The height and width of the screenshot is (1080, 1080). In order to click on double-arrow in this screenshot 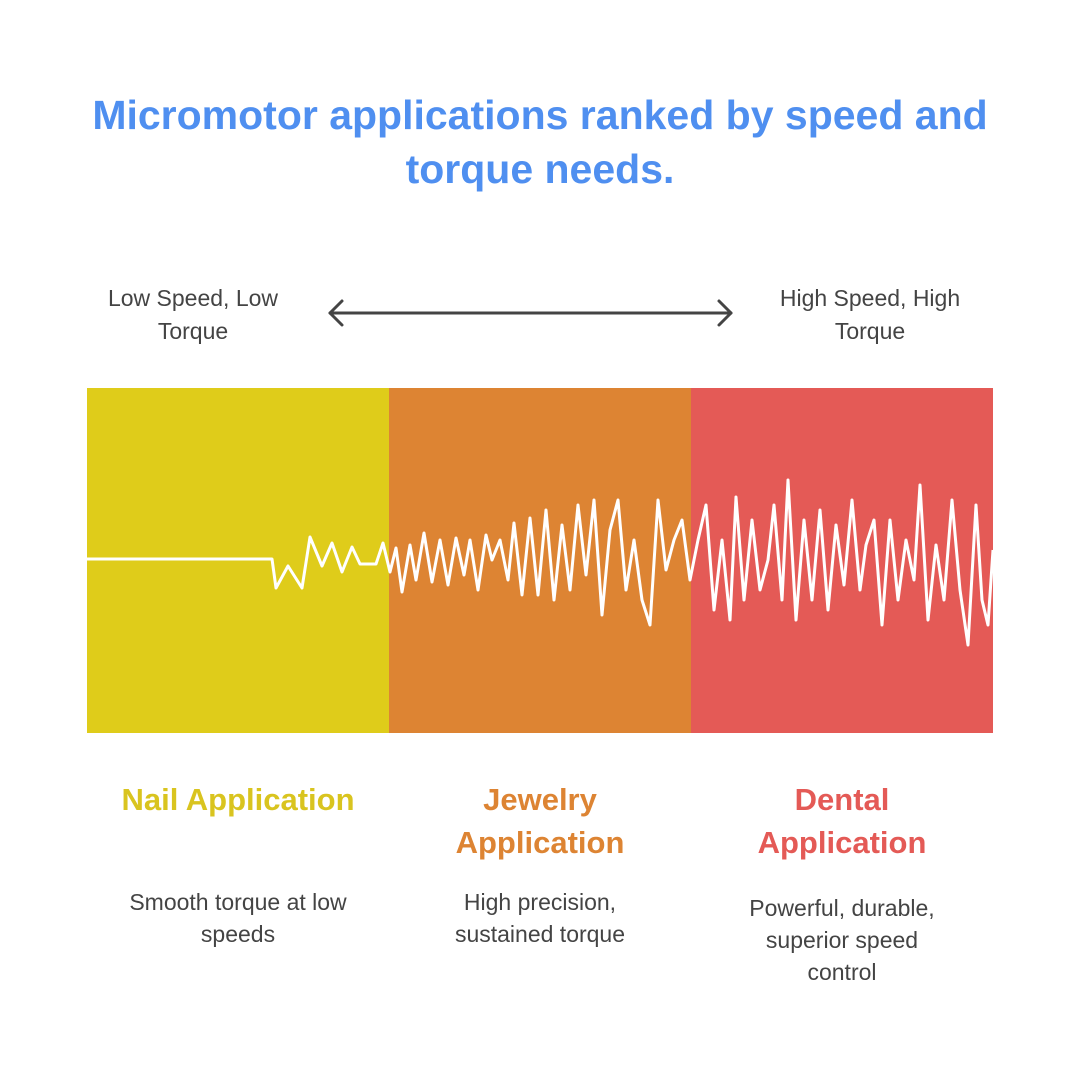, I will do `click(530, 313)`.